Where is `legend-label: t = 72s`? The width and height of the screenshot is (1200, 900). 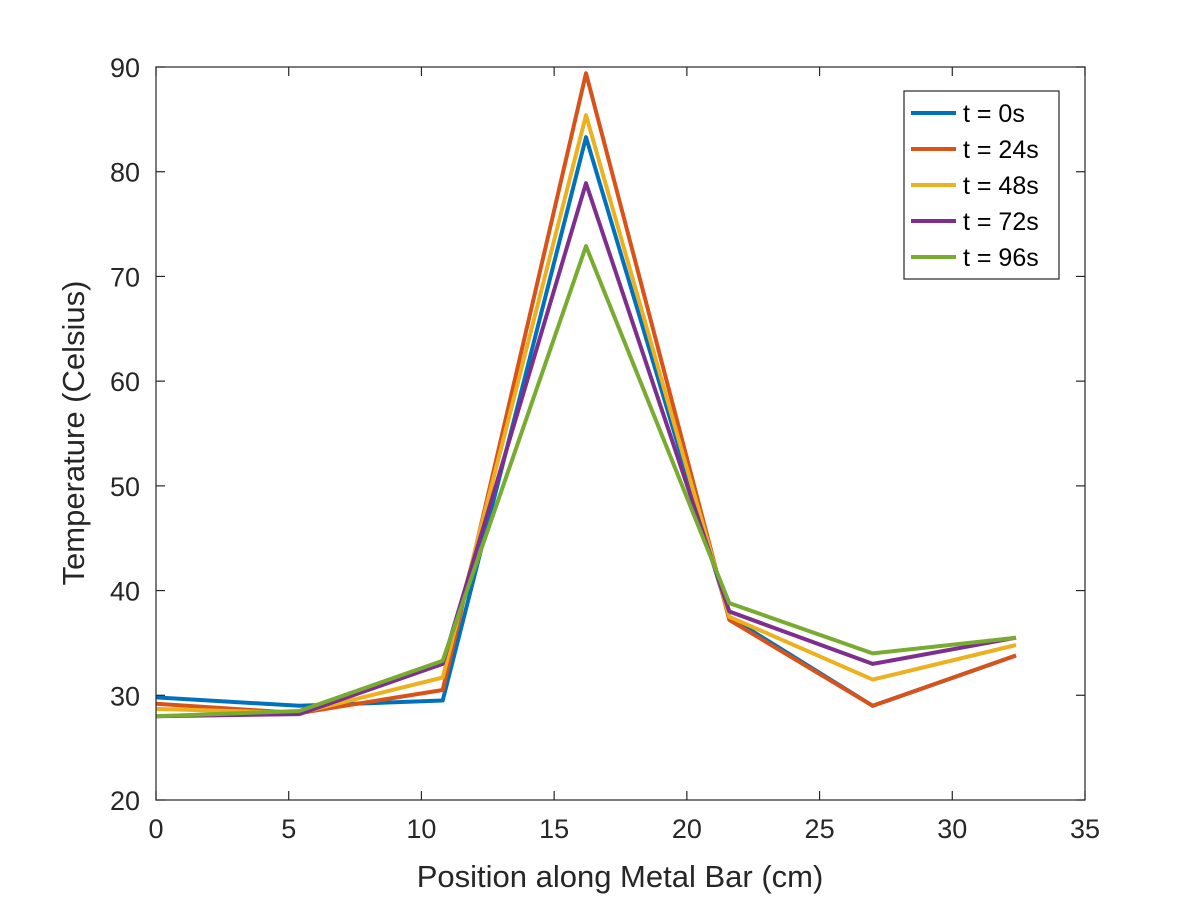 legend-label: t = 72s is located at coordinates (1001, 222).